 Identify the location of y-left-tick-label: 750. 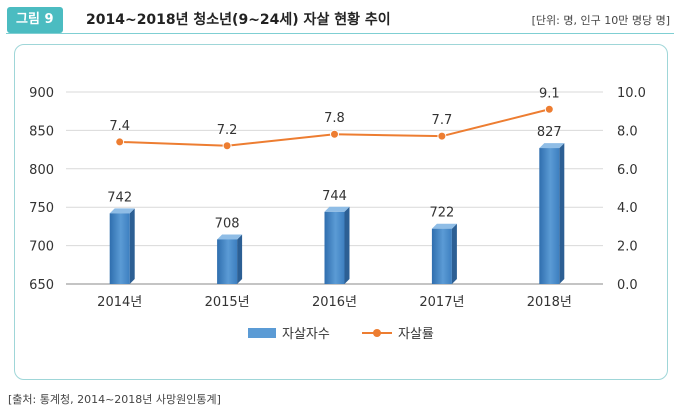
(41, 208).